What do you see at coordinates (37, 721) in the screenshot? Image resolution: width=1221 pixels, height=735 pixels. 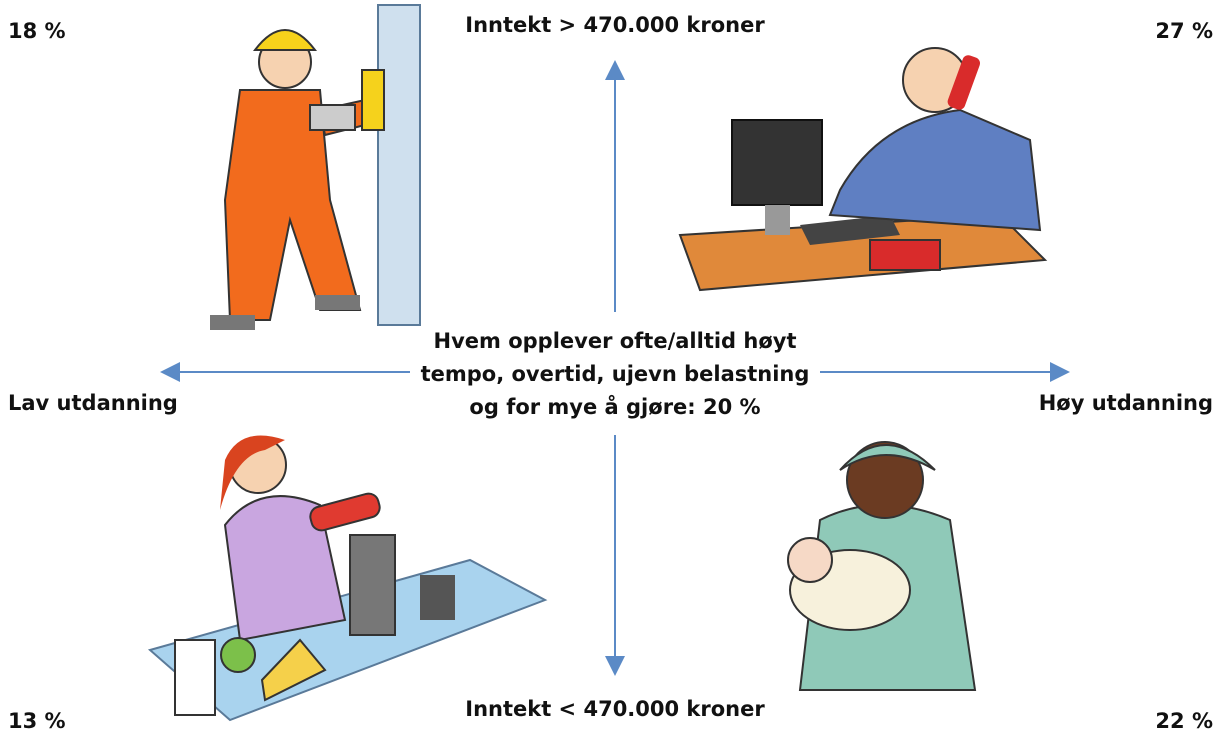 I see `corner-percent: 13 %` at bounding box center [37, 721].